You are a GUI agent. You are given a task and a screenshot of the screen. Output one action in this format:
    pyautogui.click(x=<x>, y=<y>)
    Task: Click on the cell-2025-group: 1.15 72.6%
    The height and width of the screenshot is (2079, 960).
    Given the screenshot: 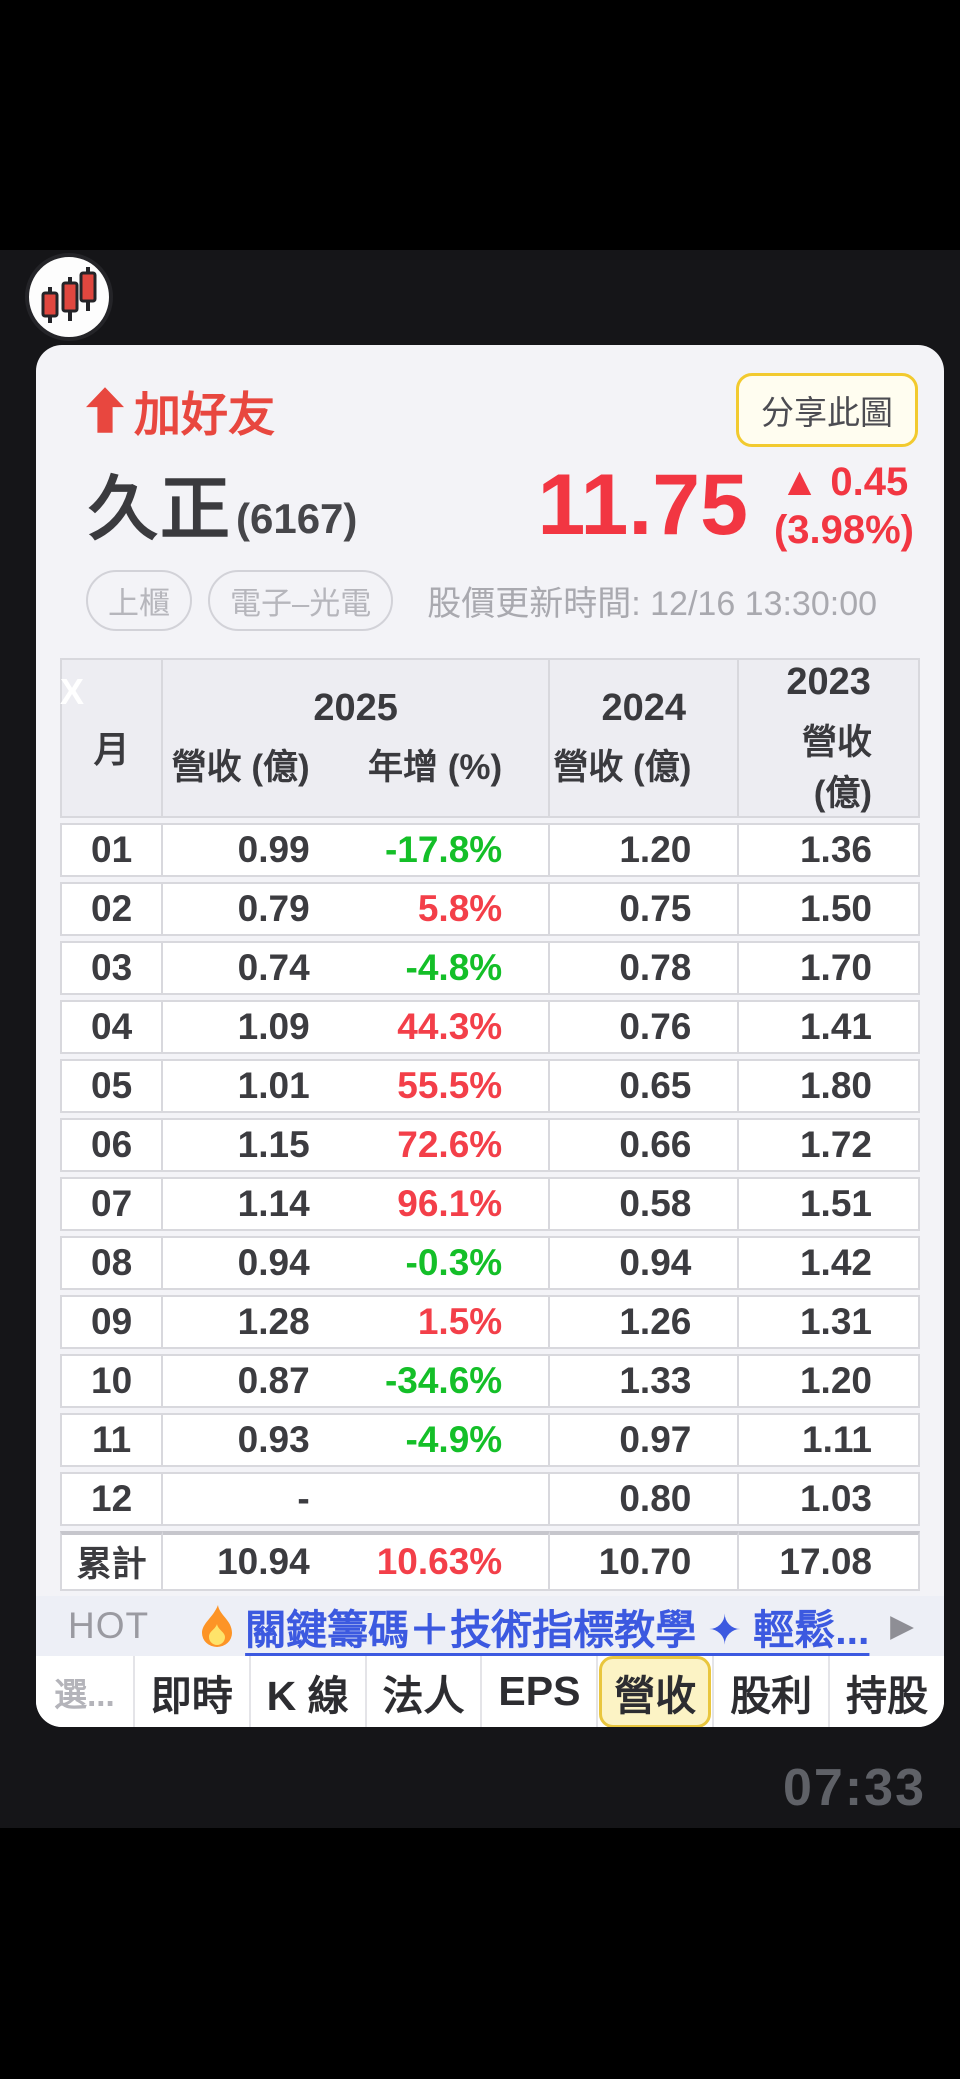 What is the action you would take?
    pyautogui.click(x=357, y=1144)
    